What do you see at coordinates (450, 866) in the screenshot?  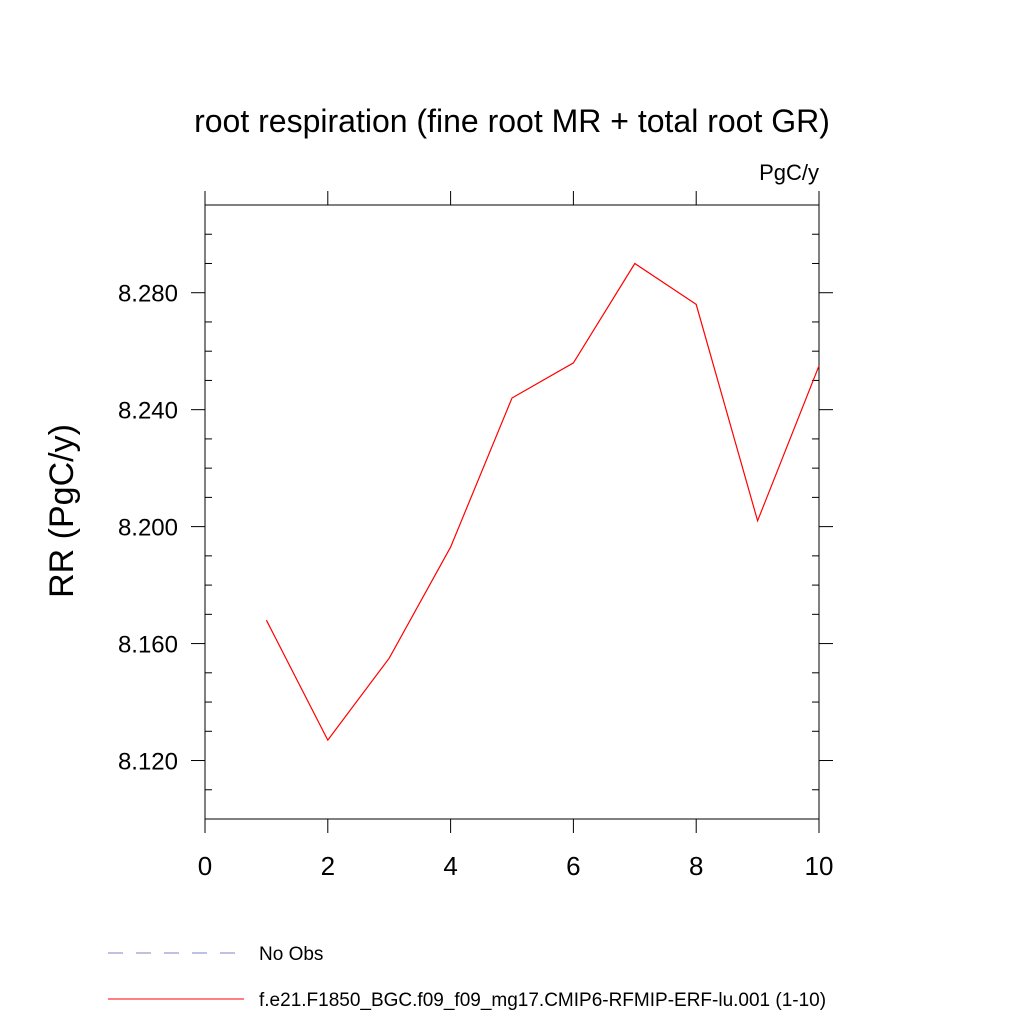 I see `x-tick-label: 4` at bounding box center [450, 866].